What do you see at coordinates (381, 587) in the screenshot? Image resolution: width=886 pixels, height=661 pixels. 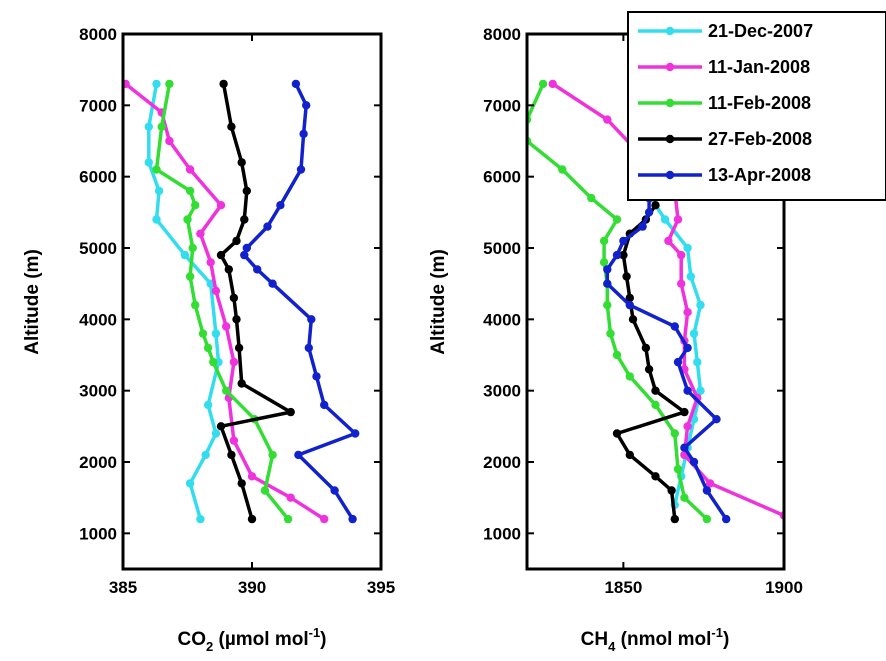 I see `x-tick-label: 395` at bounding box center [381, 587].